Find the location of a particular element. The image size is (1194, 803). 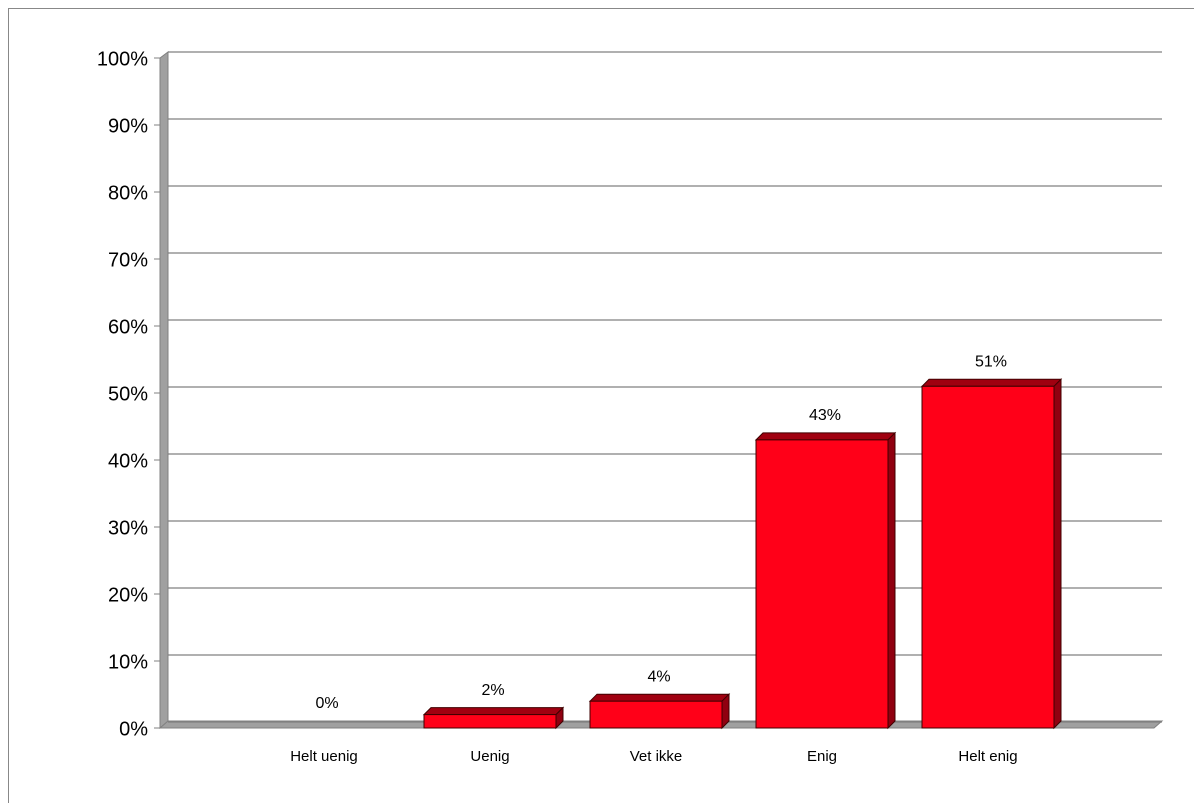

data-label: 2% is located at coordinates (492, 690).